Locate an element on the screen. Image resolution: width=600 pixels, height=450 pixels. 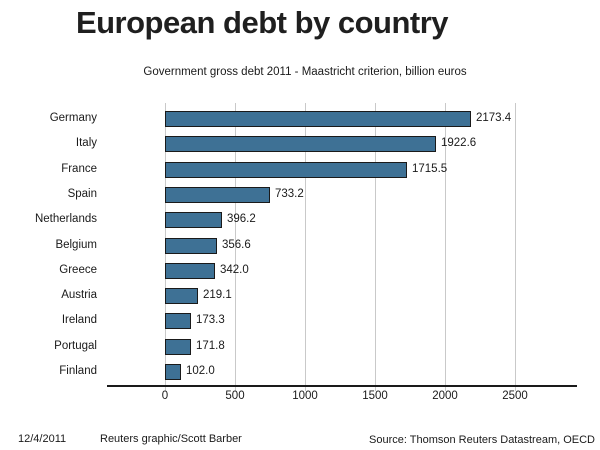
x-tick-label: 0 is located at coordinates (165, 396).